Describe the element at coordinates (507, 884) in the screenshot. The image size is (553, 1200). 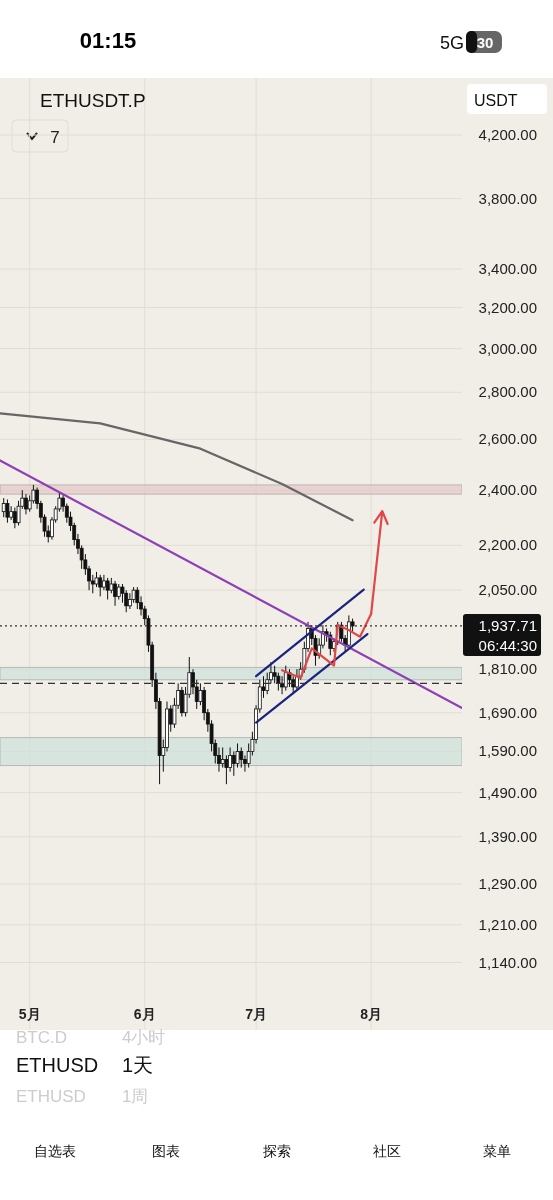
I see `y-tick-label: 1,290.00` at that location.